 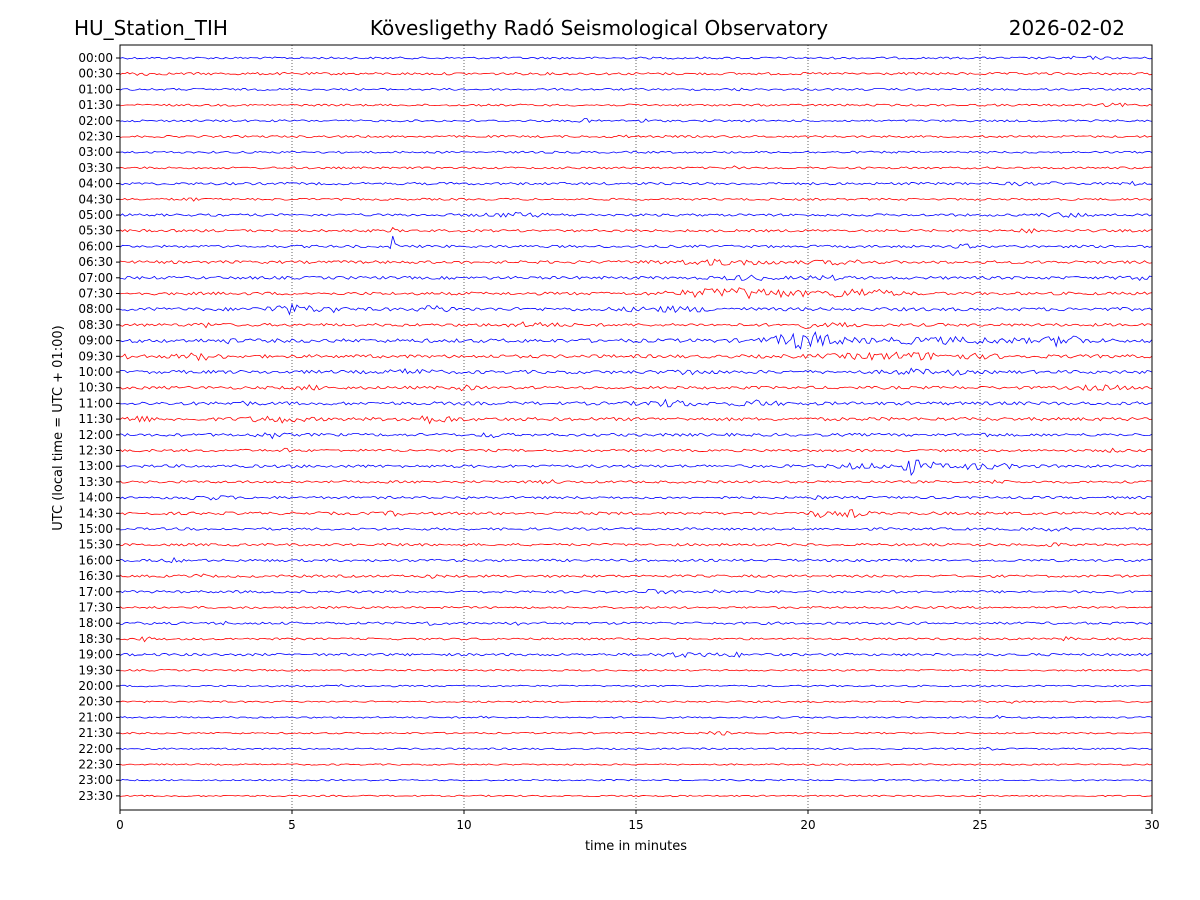 I want to click on y-tick-label: 07:00, so click(x=95, y=278).